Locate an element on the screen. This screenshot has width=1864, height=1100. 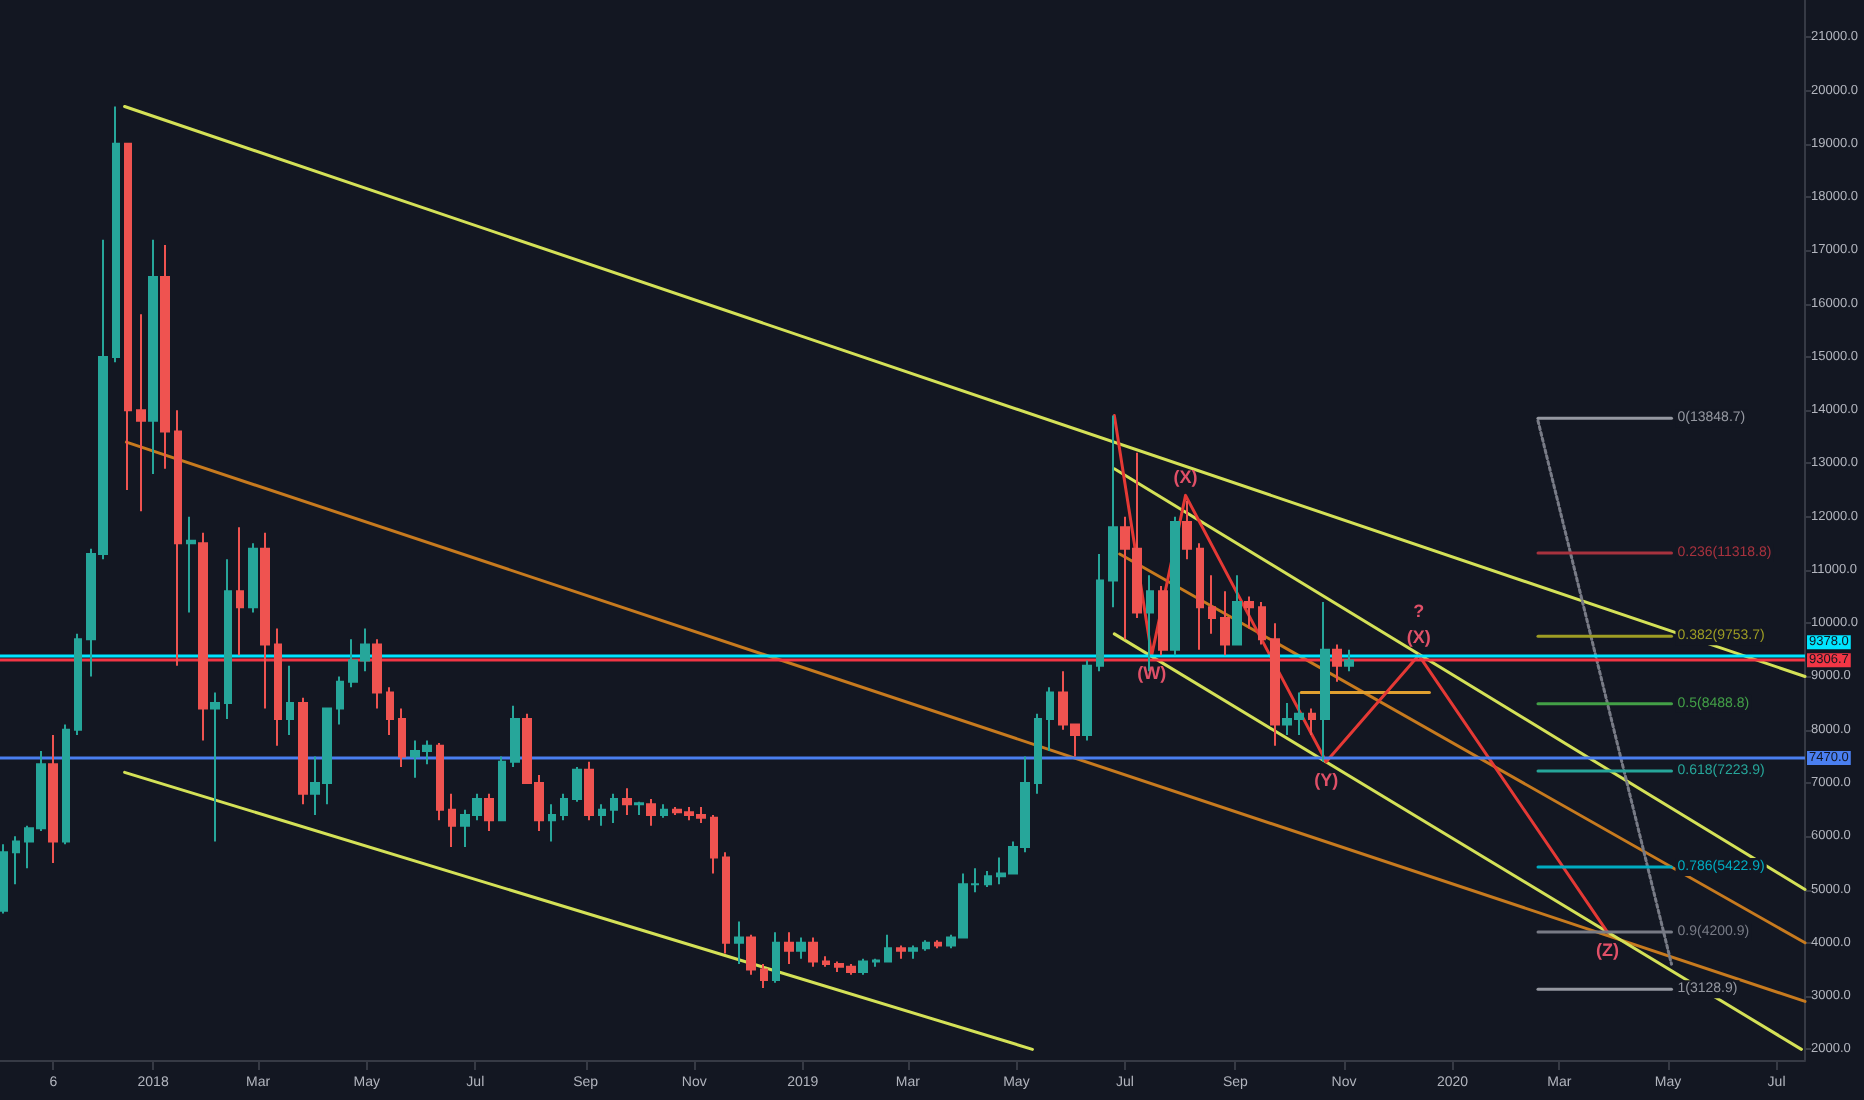
annotation: ? is located at coordinates (1419, 611).